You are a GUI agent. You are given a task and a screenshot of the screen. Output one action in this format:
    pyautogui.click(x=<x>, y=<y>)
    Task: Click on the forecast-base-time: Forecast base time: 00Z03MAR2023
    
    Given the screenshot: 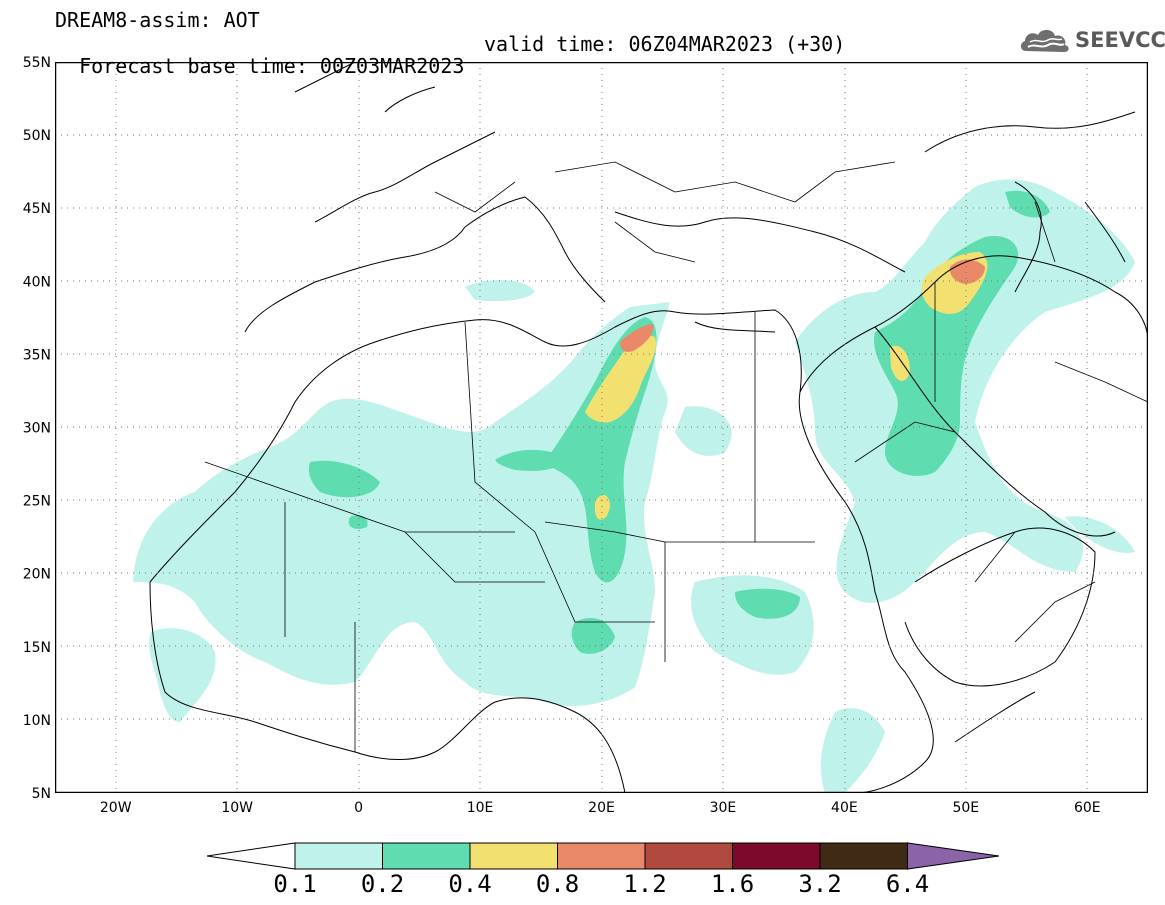 What is the action you would take?
    pyautogui.click(x=272, y=66)
    